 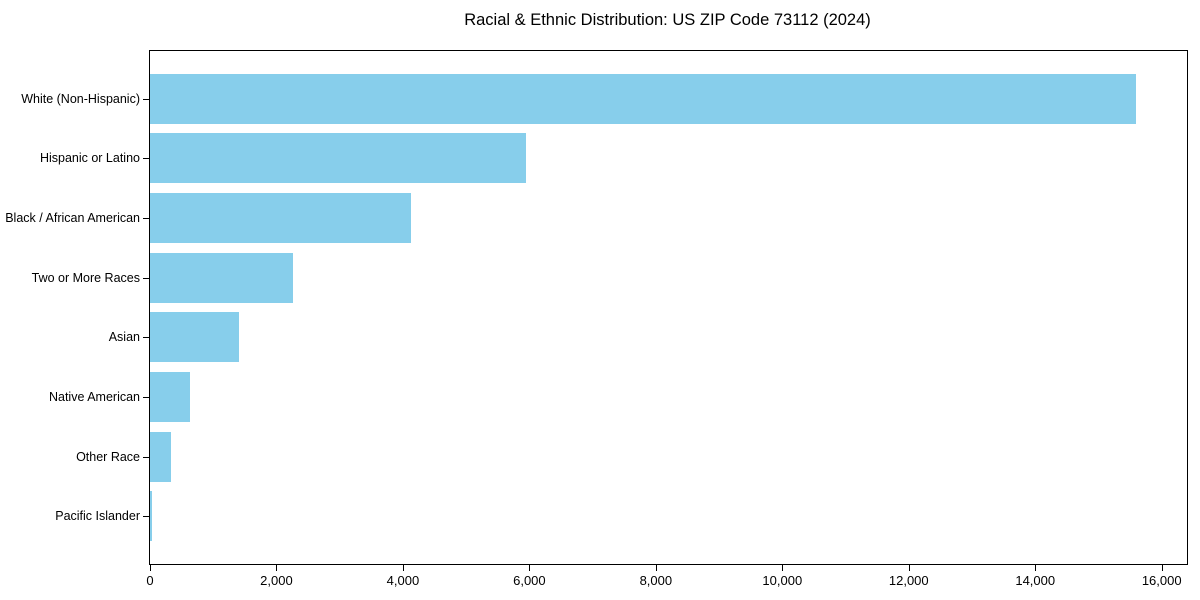 I want to click on y-tick-label: Other Race, so click(x=108, y=456).